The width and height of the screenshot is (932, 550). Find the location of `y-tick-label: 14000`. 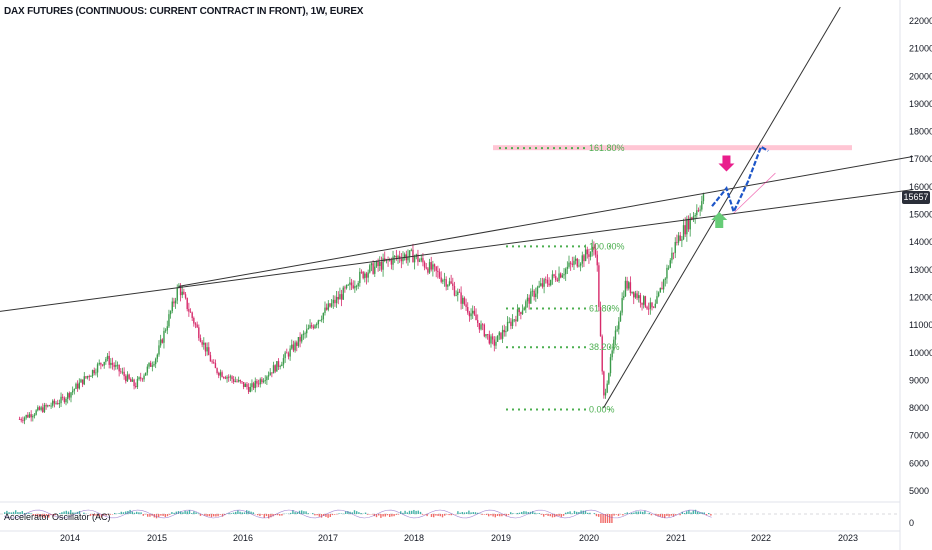

y-tick-label: 14000 is located at coordinates (920, 242).